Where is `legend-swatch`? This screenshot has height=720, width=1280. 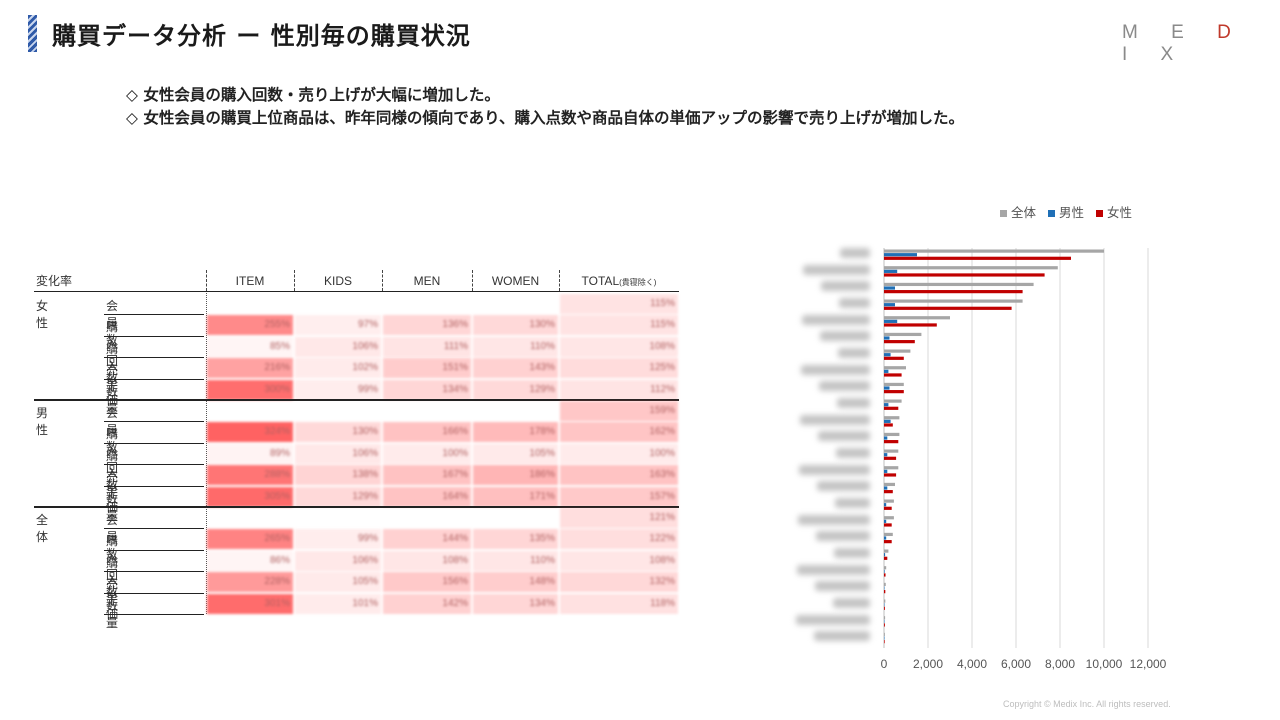 legend-swatch is located at coordinates (1052, 213).